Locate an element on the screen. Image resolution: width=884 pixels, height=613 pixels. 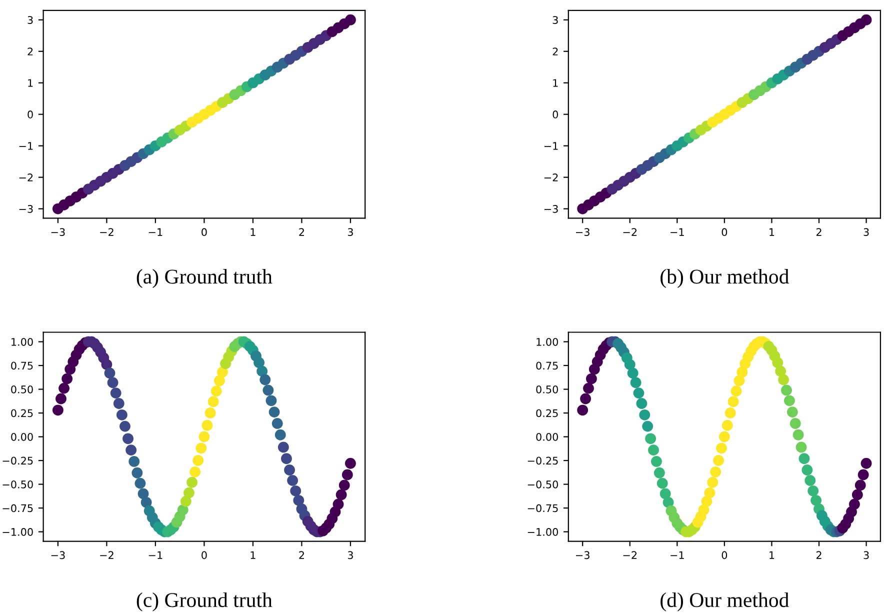
text: (c) Ground truth is located at coordinates (204, 602).